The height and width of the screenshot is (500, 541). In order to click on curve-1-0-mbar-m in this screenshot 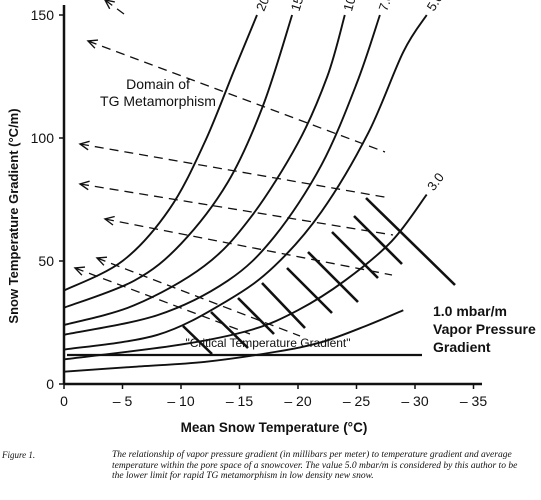, I will do `click(233, 341)`.